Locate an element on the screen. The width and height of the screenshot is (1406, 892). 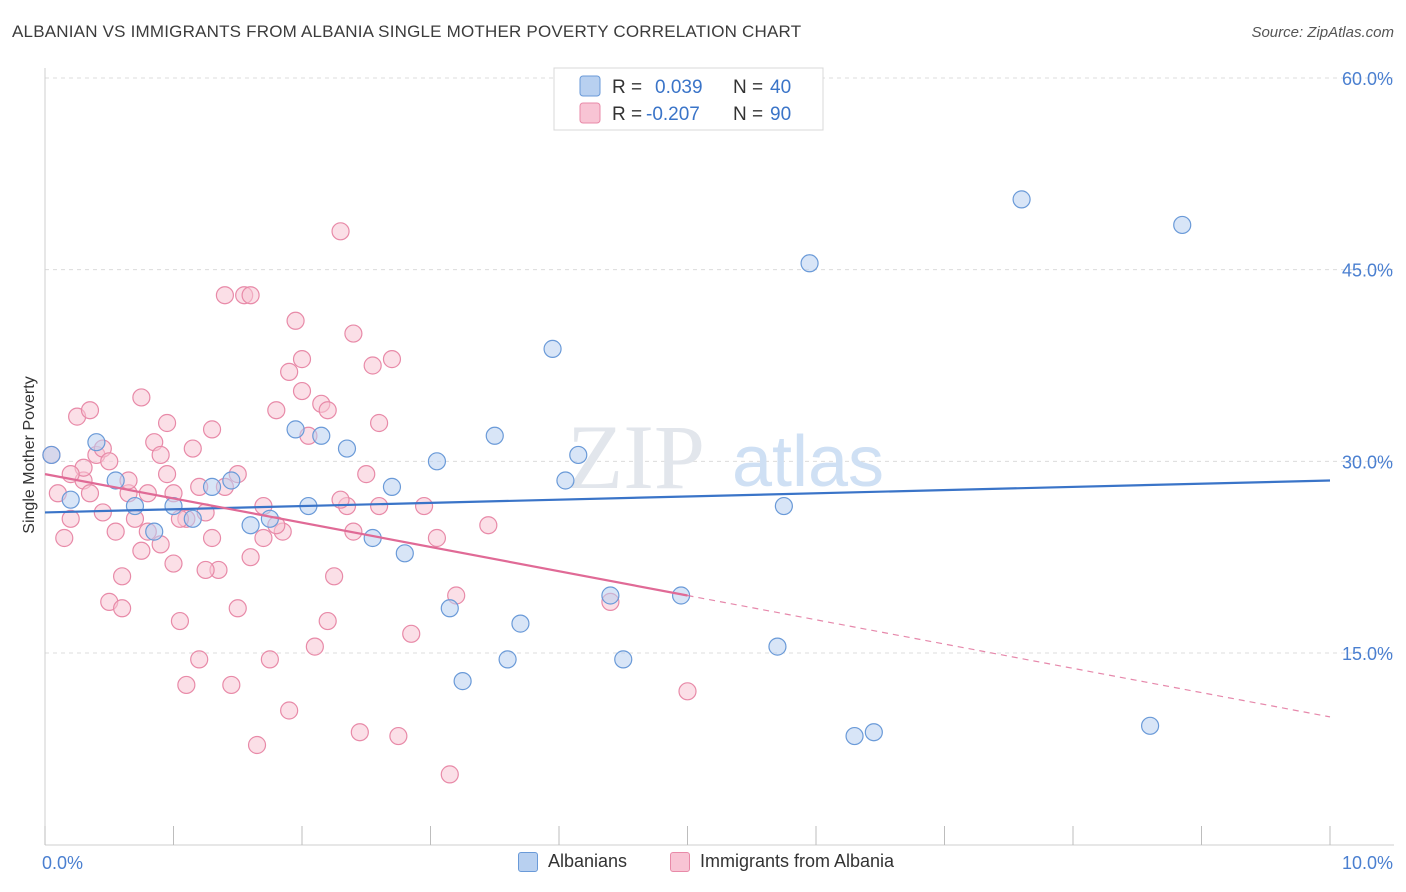
bottom-legend-label-albanians: Albanians is located at coordinates (588, 861).